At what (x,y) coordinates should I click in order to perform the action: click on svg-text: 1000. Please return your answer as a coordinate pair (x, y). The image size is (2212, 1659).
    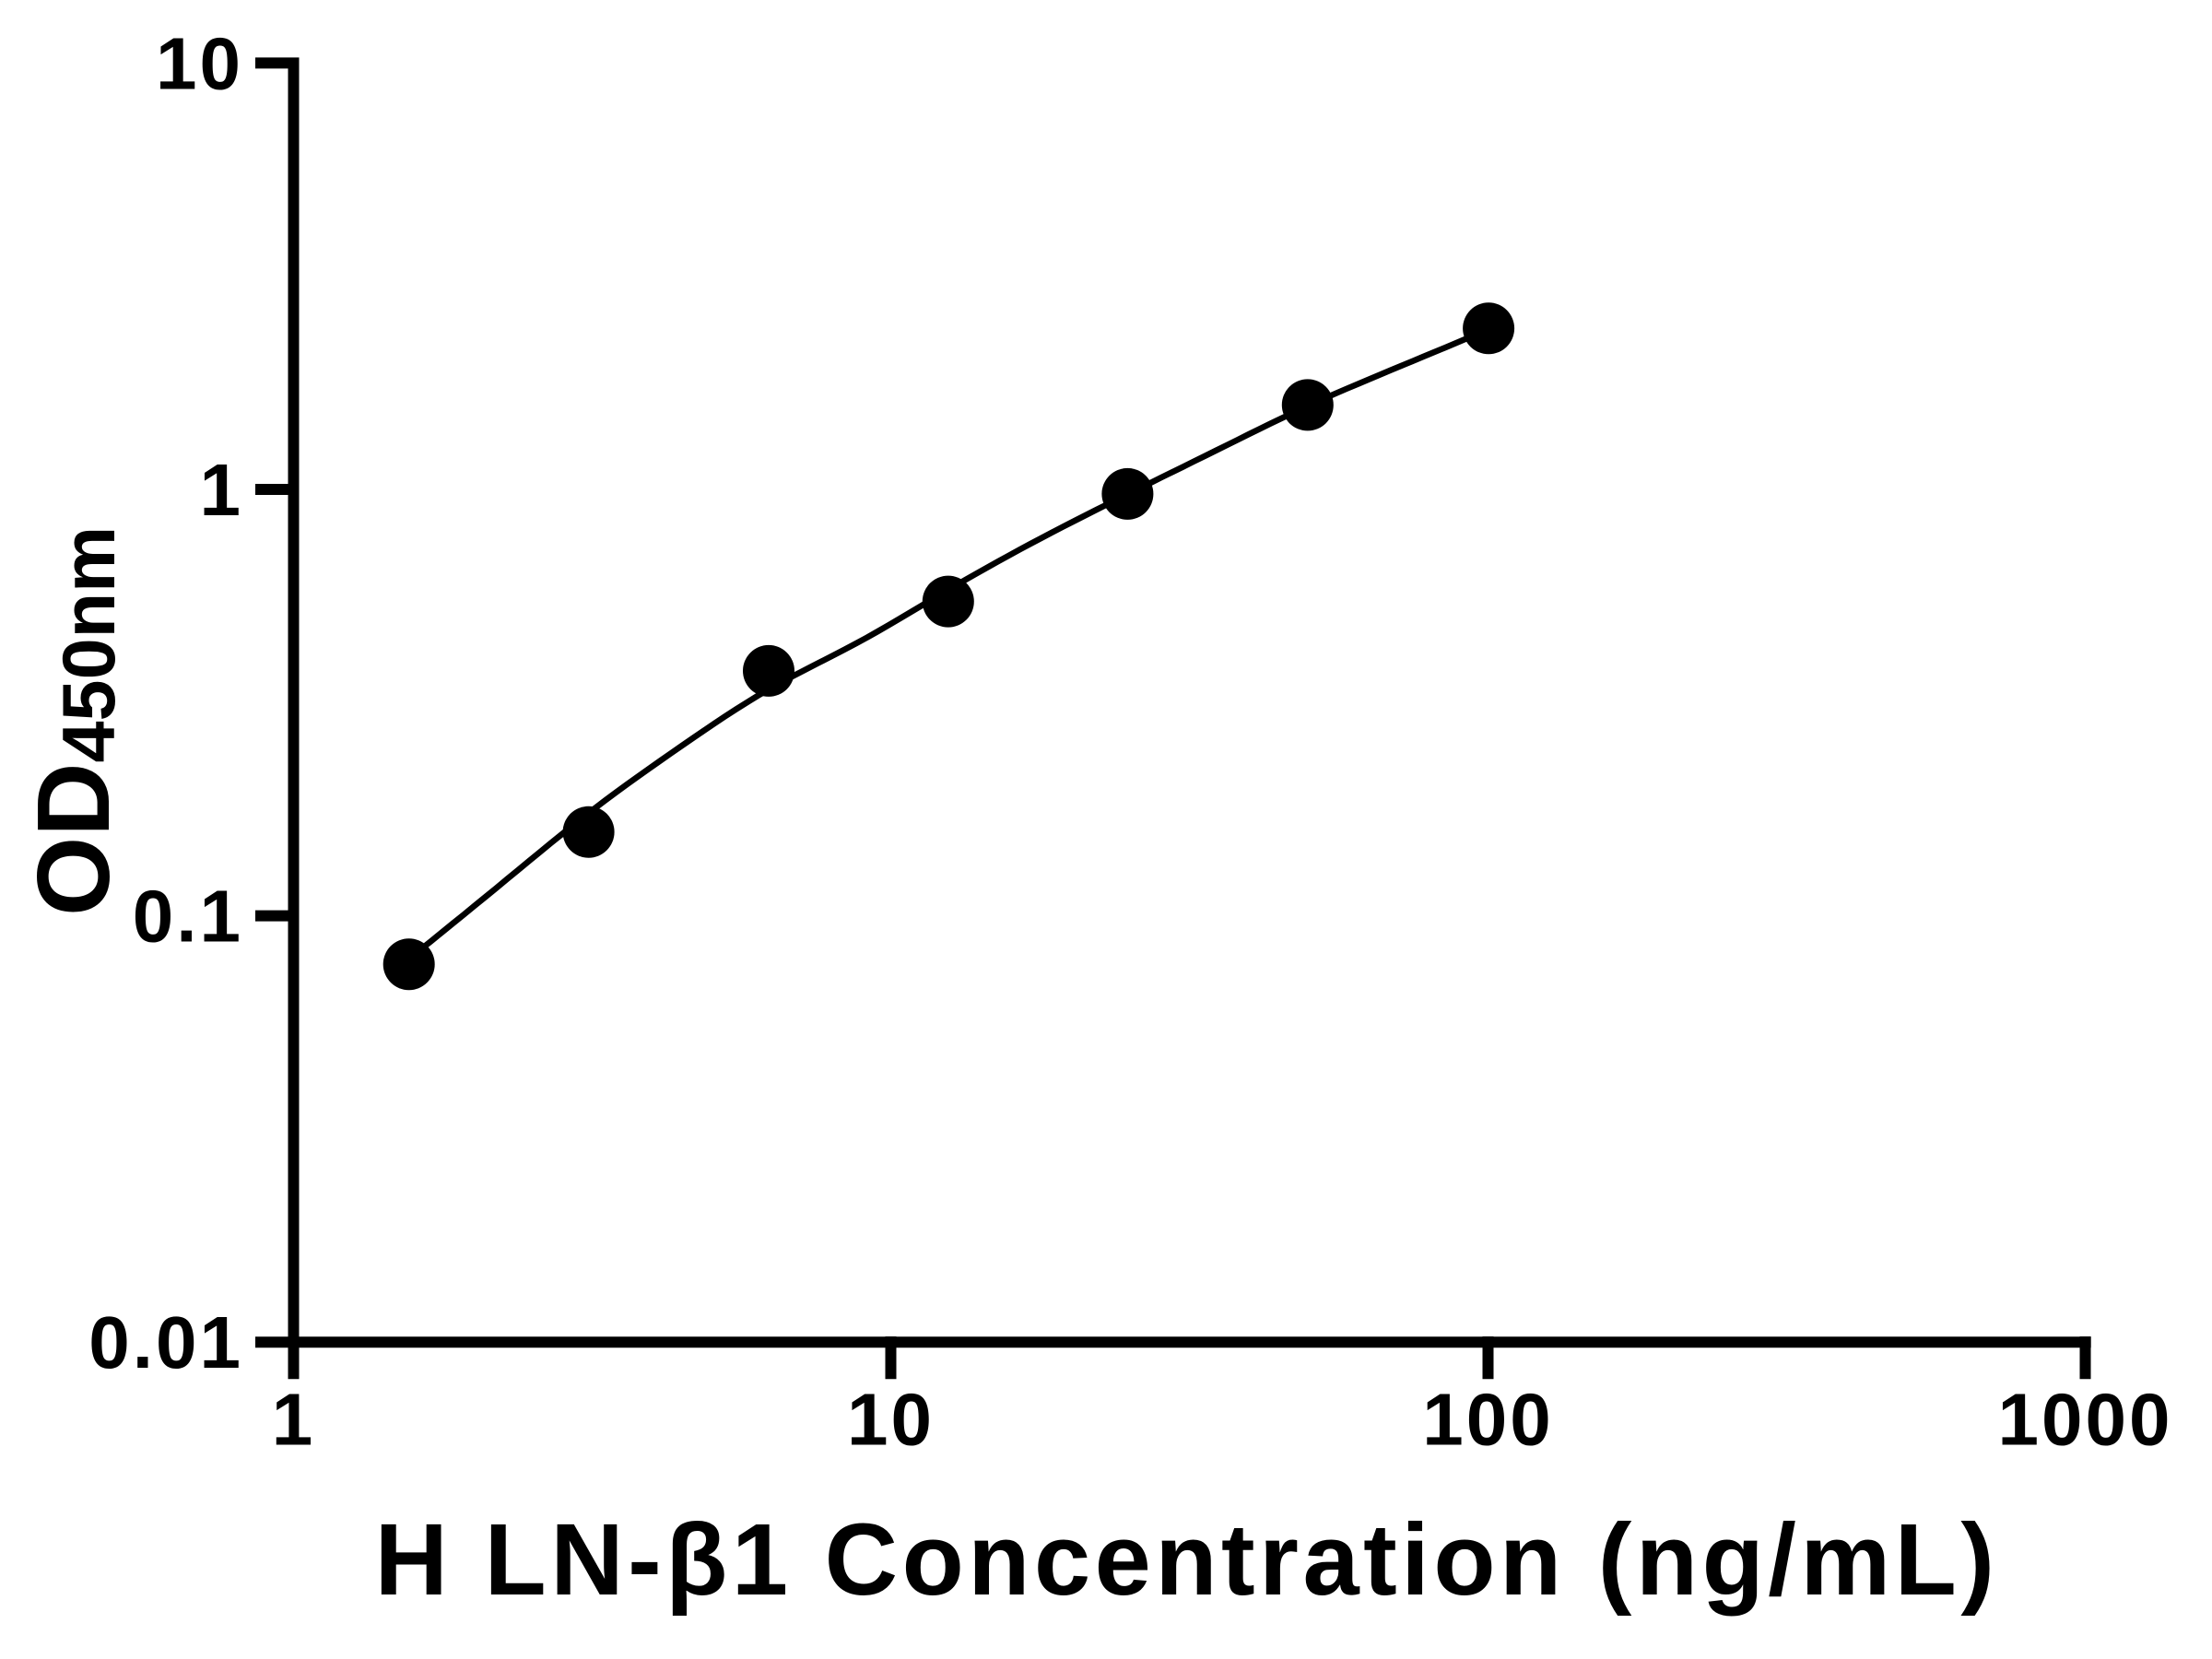
    Looking at the image, I should click on (2085, 1420).